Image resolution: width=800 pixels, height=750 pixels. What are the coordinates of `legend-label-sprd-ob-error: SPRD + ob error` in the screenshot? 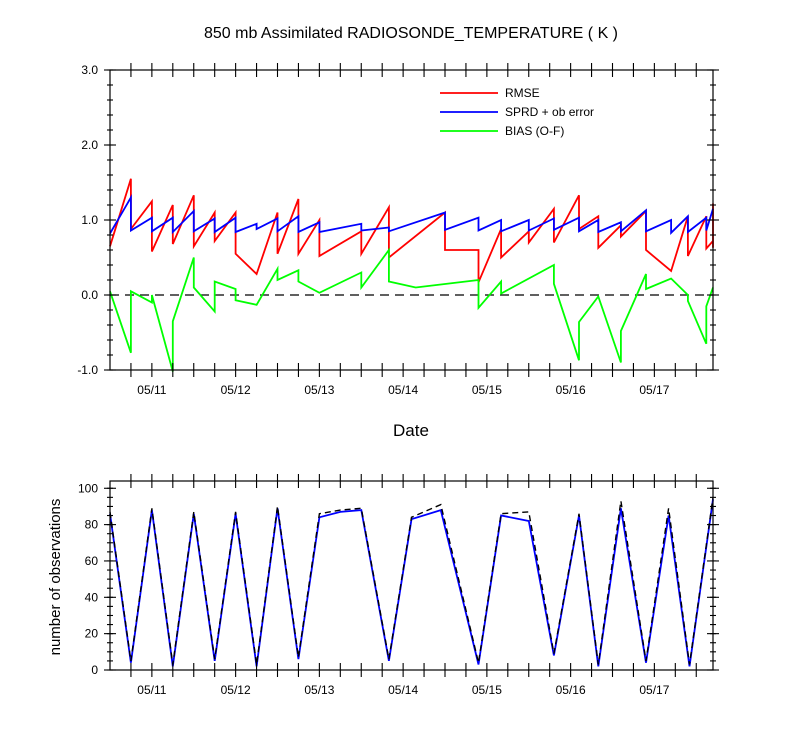 It's located at (549, 112).